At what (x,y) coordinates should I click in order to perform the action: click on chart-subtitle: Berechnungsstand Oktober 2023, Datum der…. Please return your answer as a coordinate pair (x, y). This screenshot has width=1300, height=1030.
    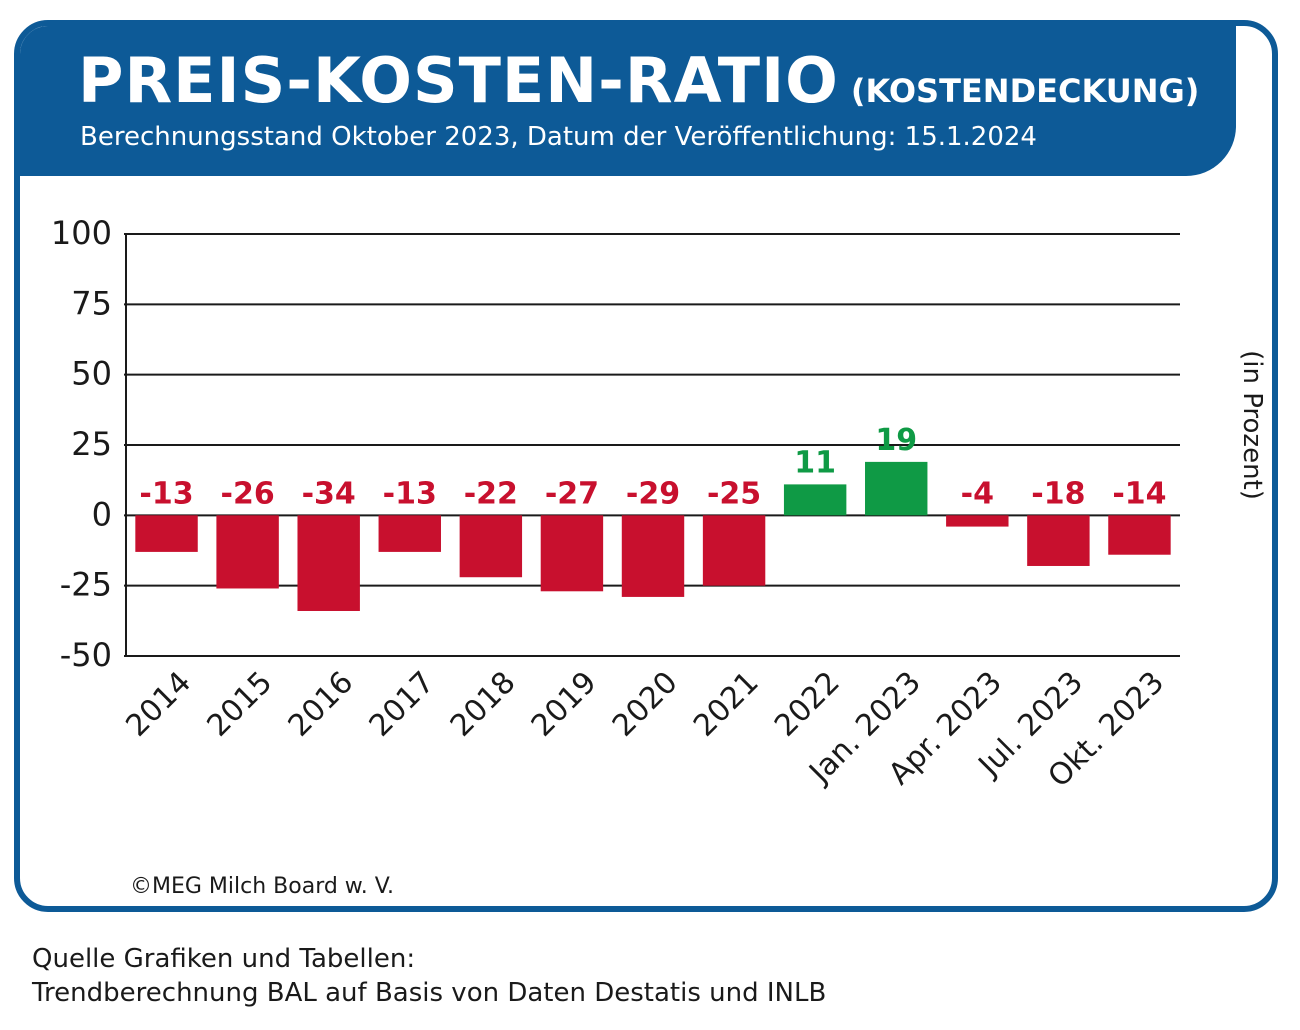
    Looking at the image, I should click on (558, 137).